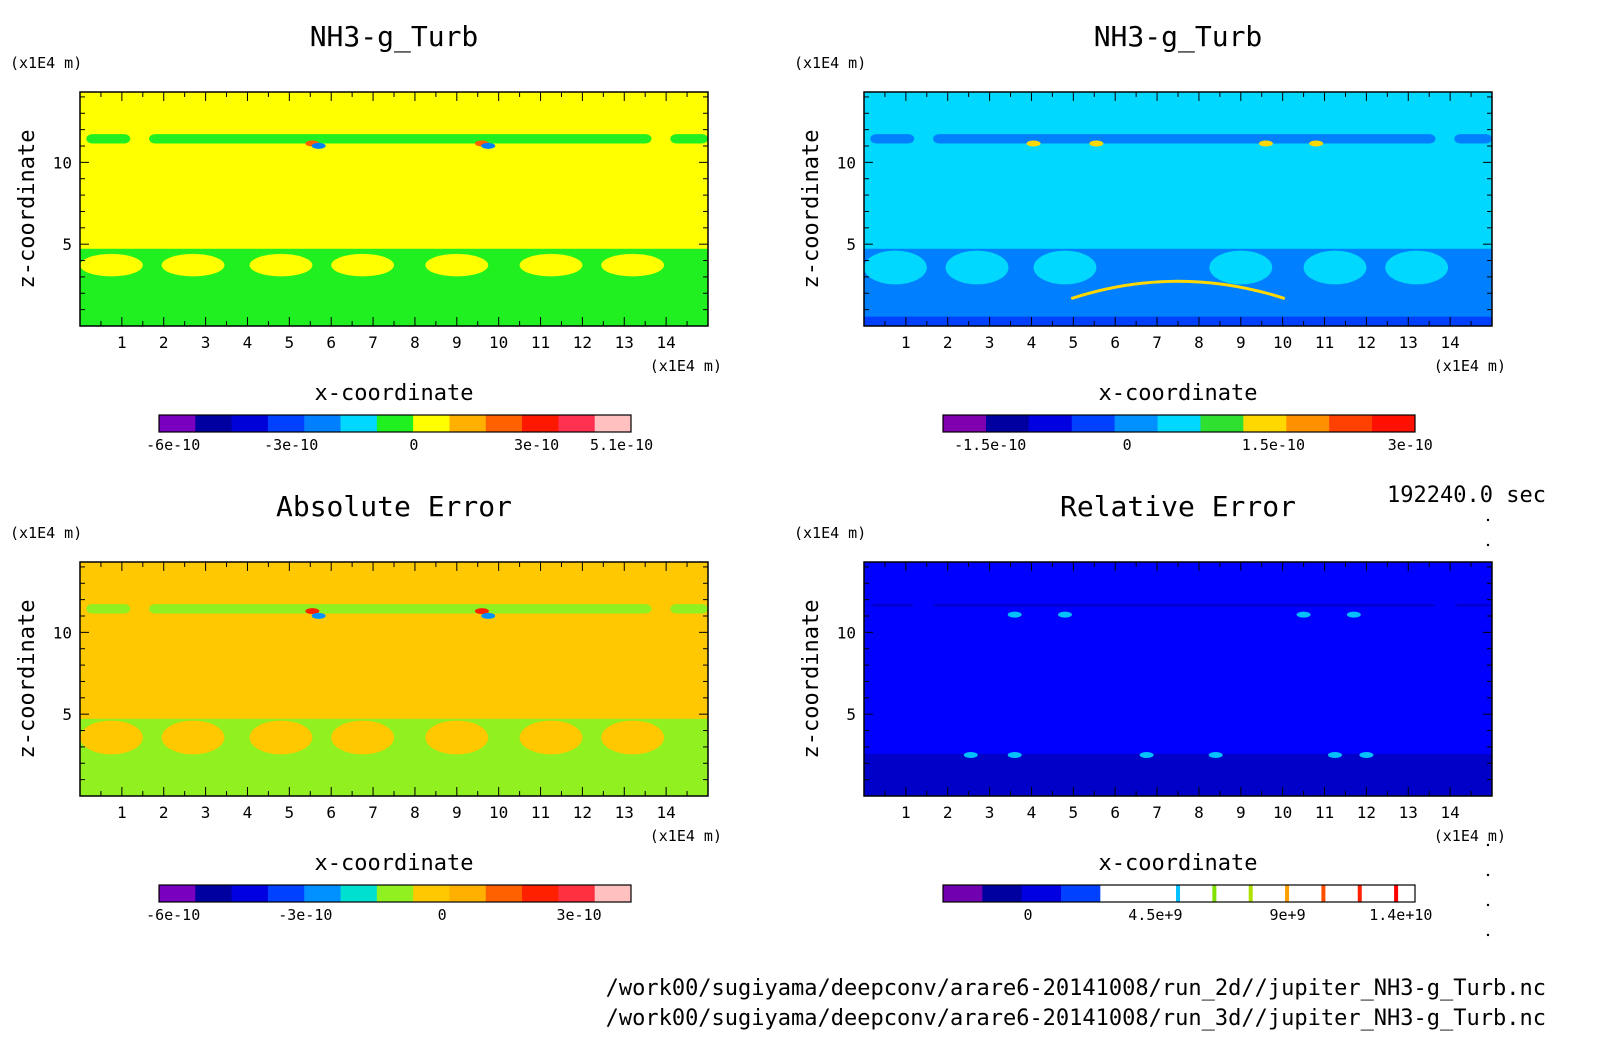  Describe the element at coordinates (811, 679) in the screenshot. I see `y-axis-label: z-coordinate` at that location.